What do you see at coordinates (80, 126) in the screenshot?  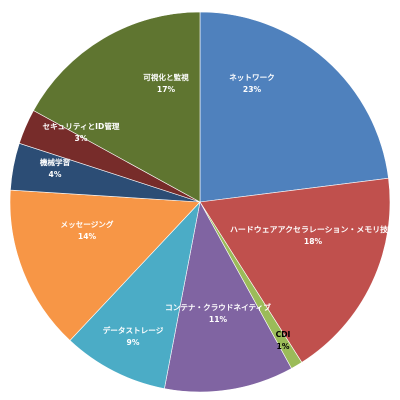 I see `slice-label-8: セキュリティとID管理` at bounding box center [80, 126].